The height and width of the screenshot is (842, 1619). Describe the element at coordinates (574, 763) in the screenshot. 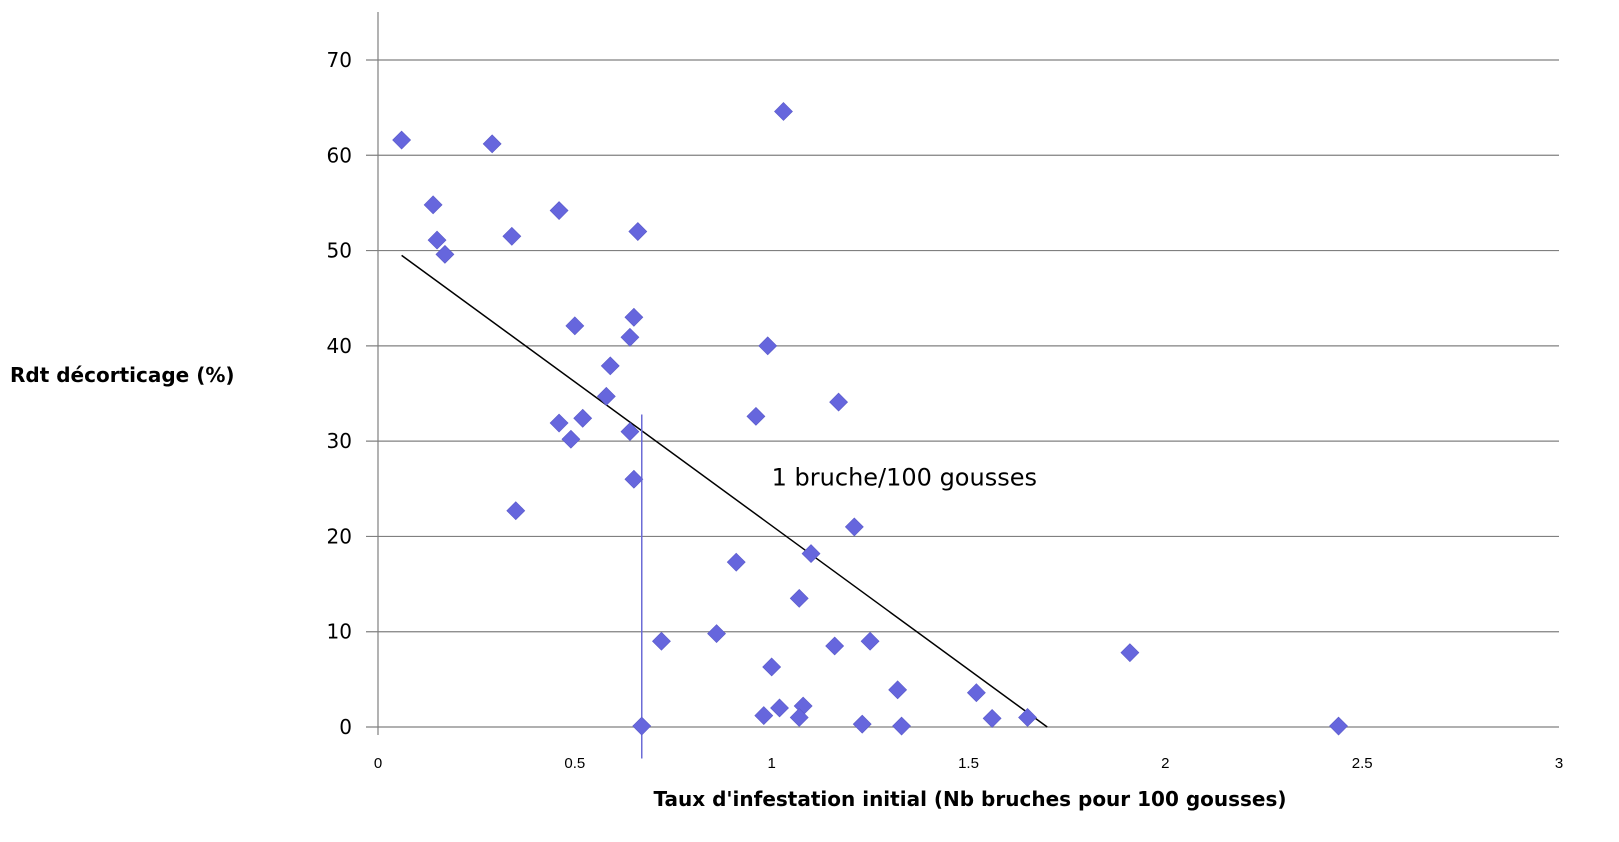

I see `x-tick-label: 0.5` at that location.